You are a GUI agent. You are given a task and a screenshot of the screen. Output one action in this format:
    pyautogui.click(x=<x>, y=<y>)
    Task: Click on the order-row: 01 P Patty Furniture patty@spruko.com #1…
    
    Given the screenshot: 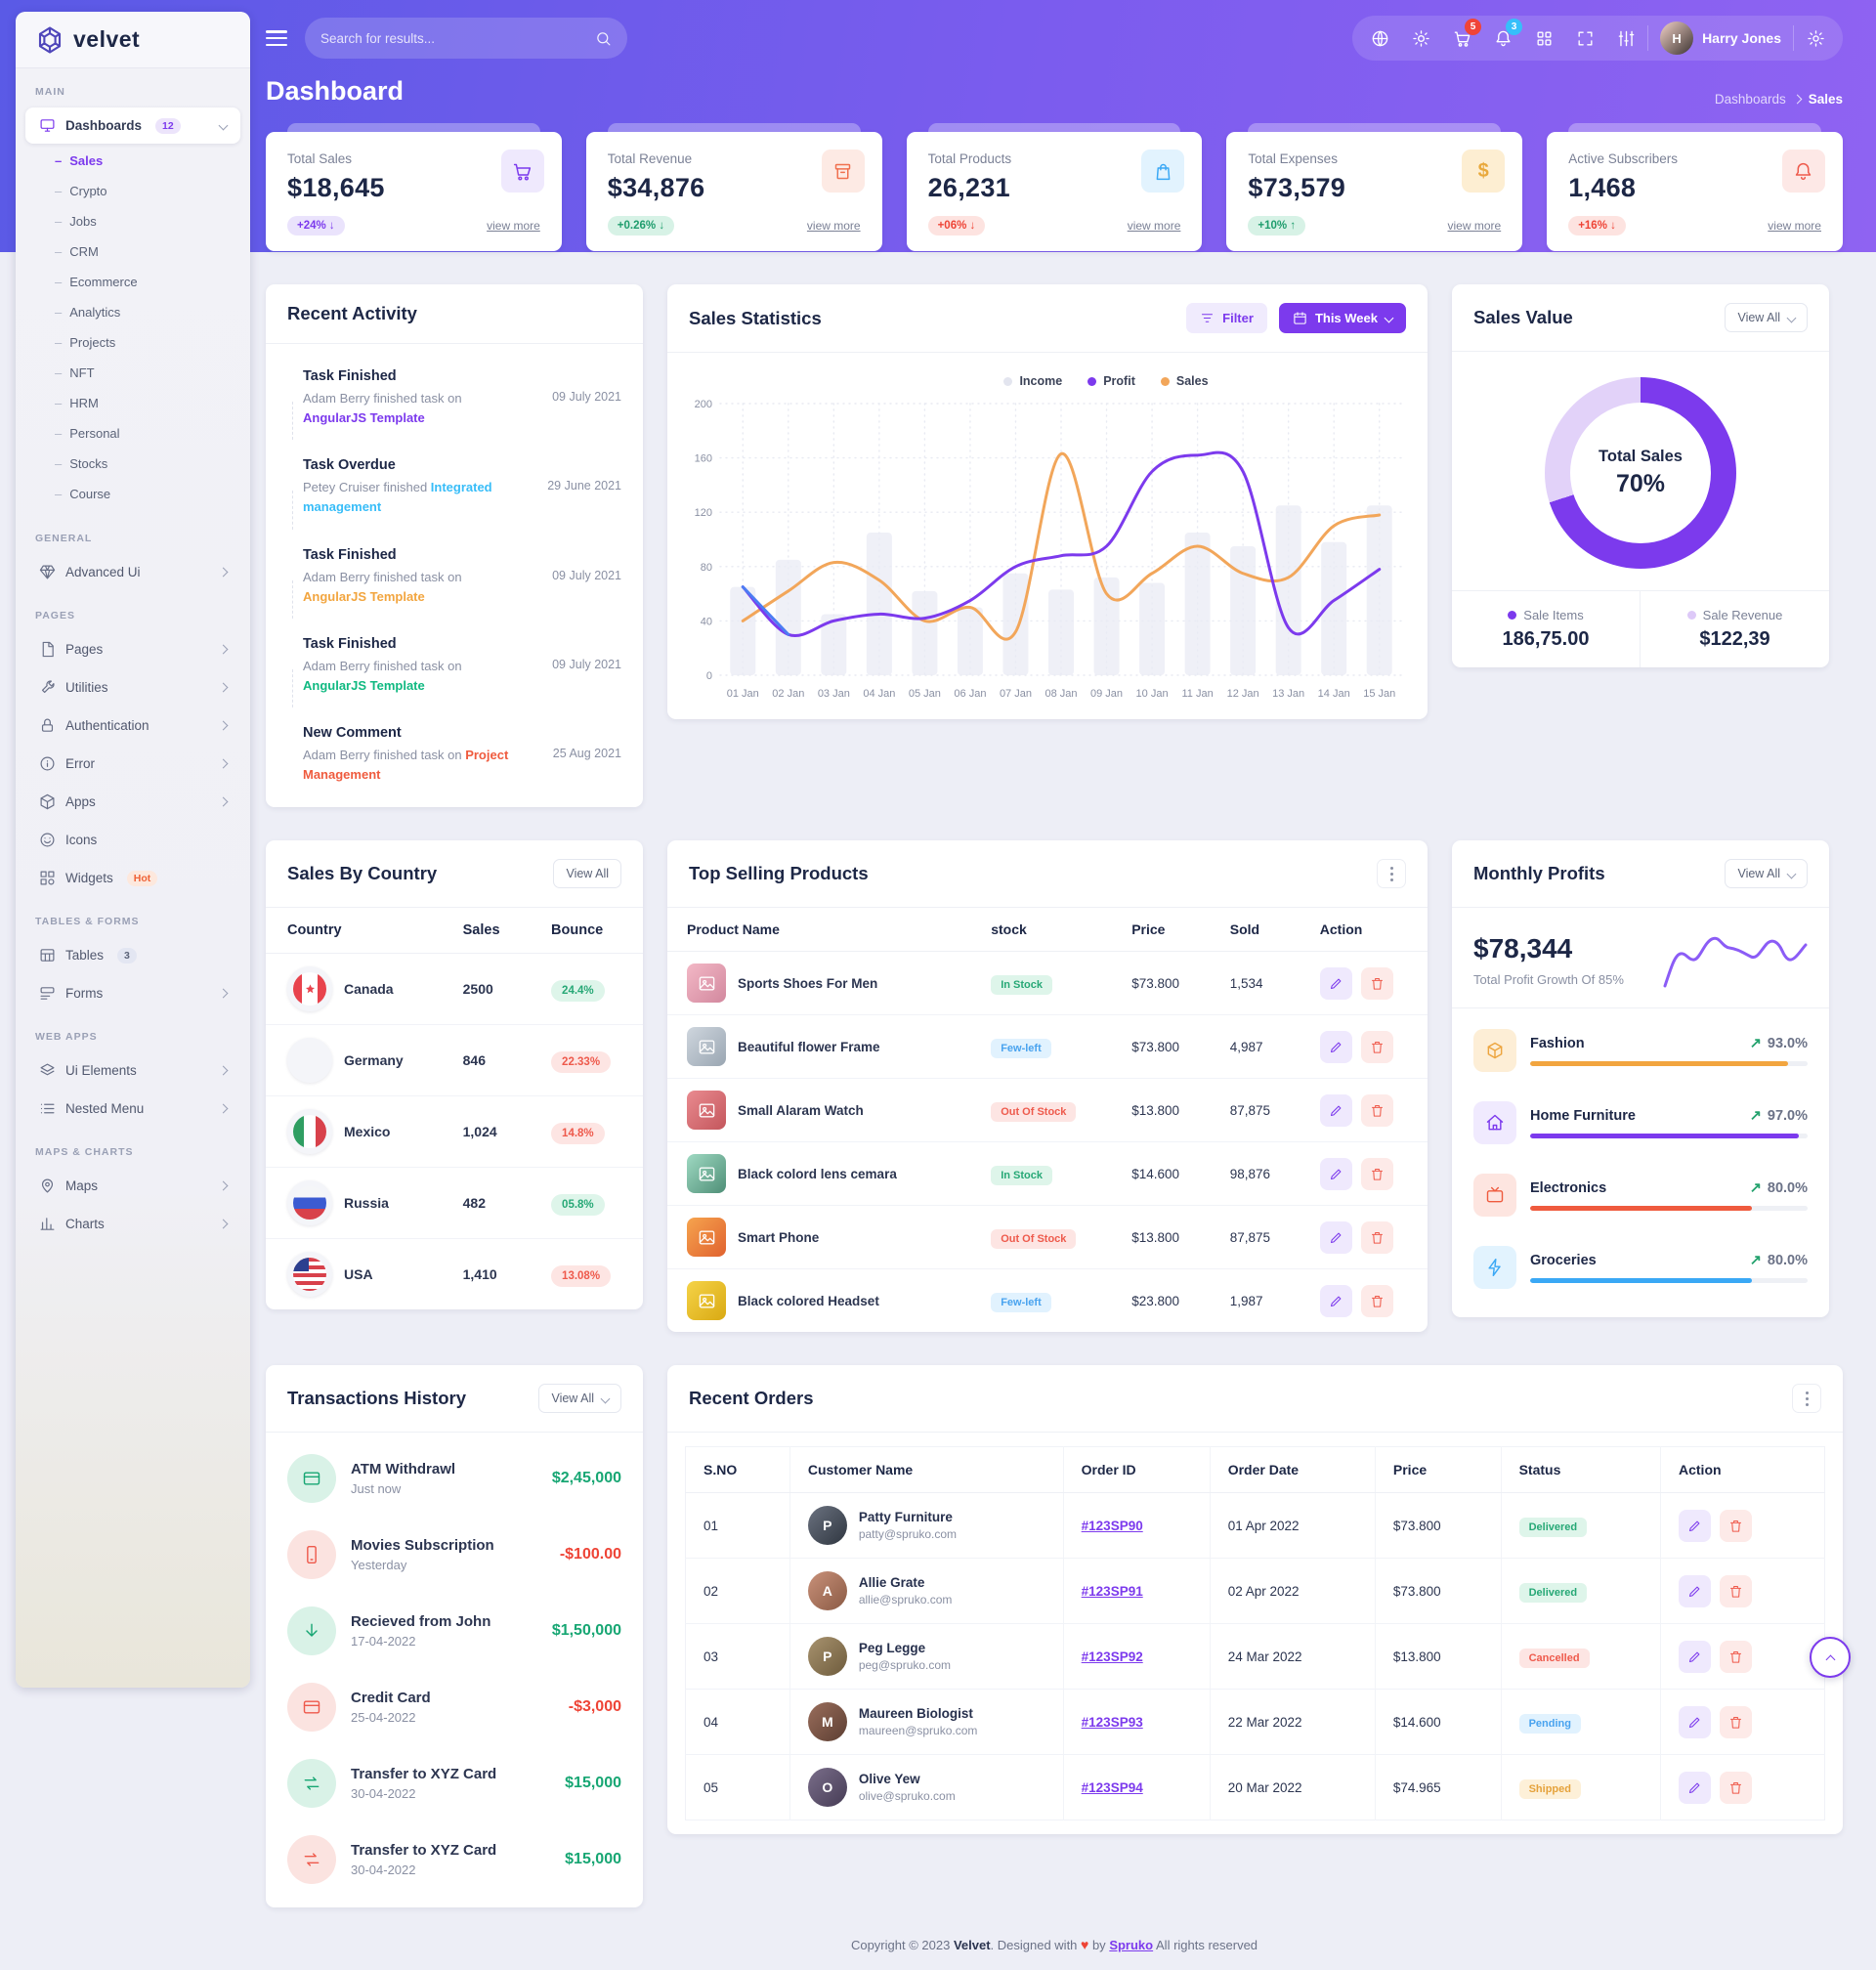 What is the action you would take?
    pyautogui.click(x=1255, y=1526)
    